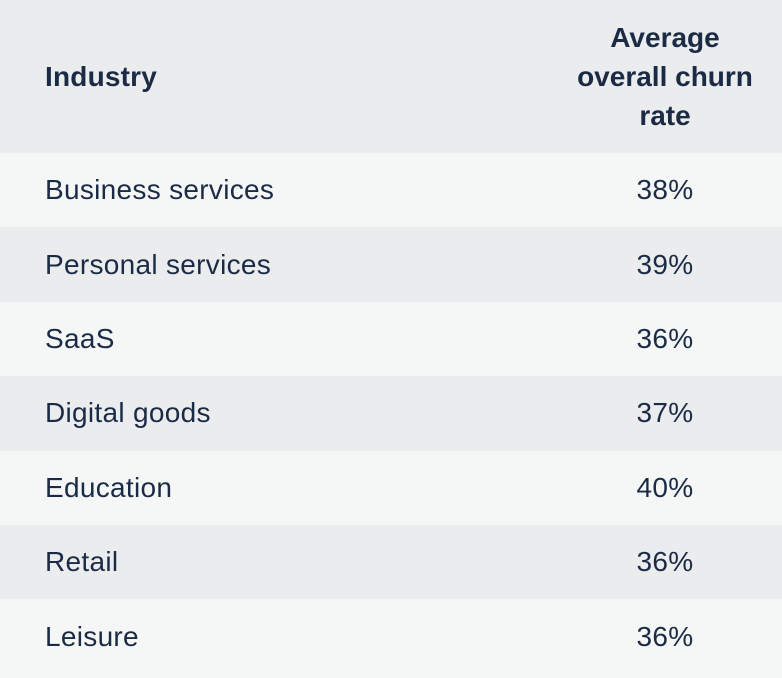 The image size is (782, 678). What do you see at coordinates (665, 37) in the screenshot?
I see `churn-rate-header-line: Average` at bounding box center [665, 37].